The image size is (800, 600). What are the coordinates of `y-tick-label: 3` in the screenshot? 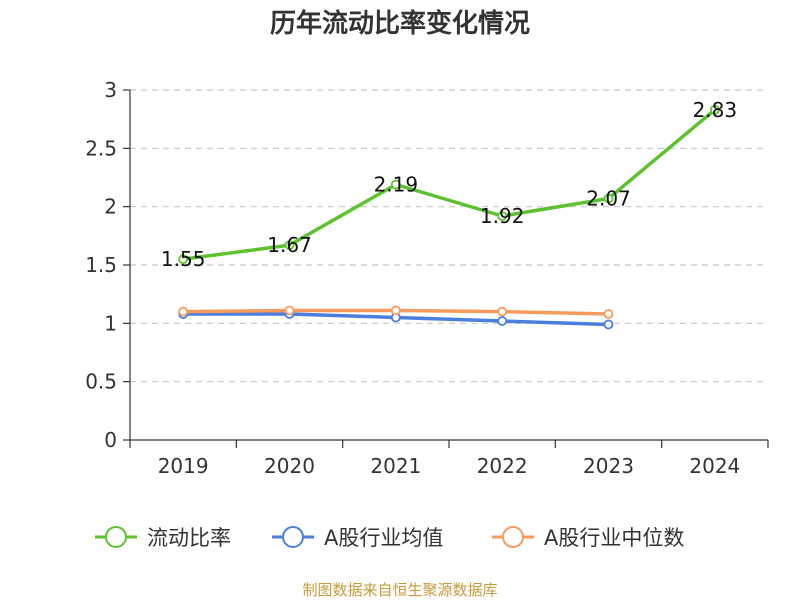 It's located at (110, 90).